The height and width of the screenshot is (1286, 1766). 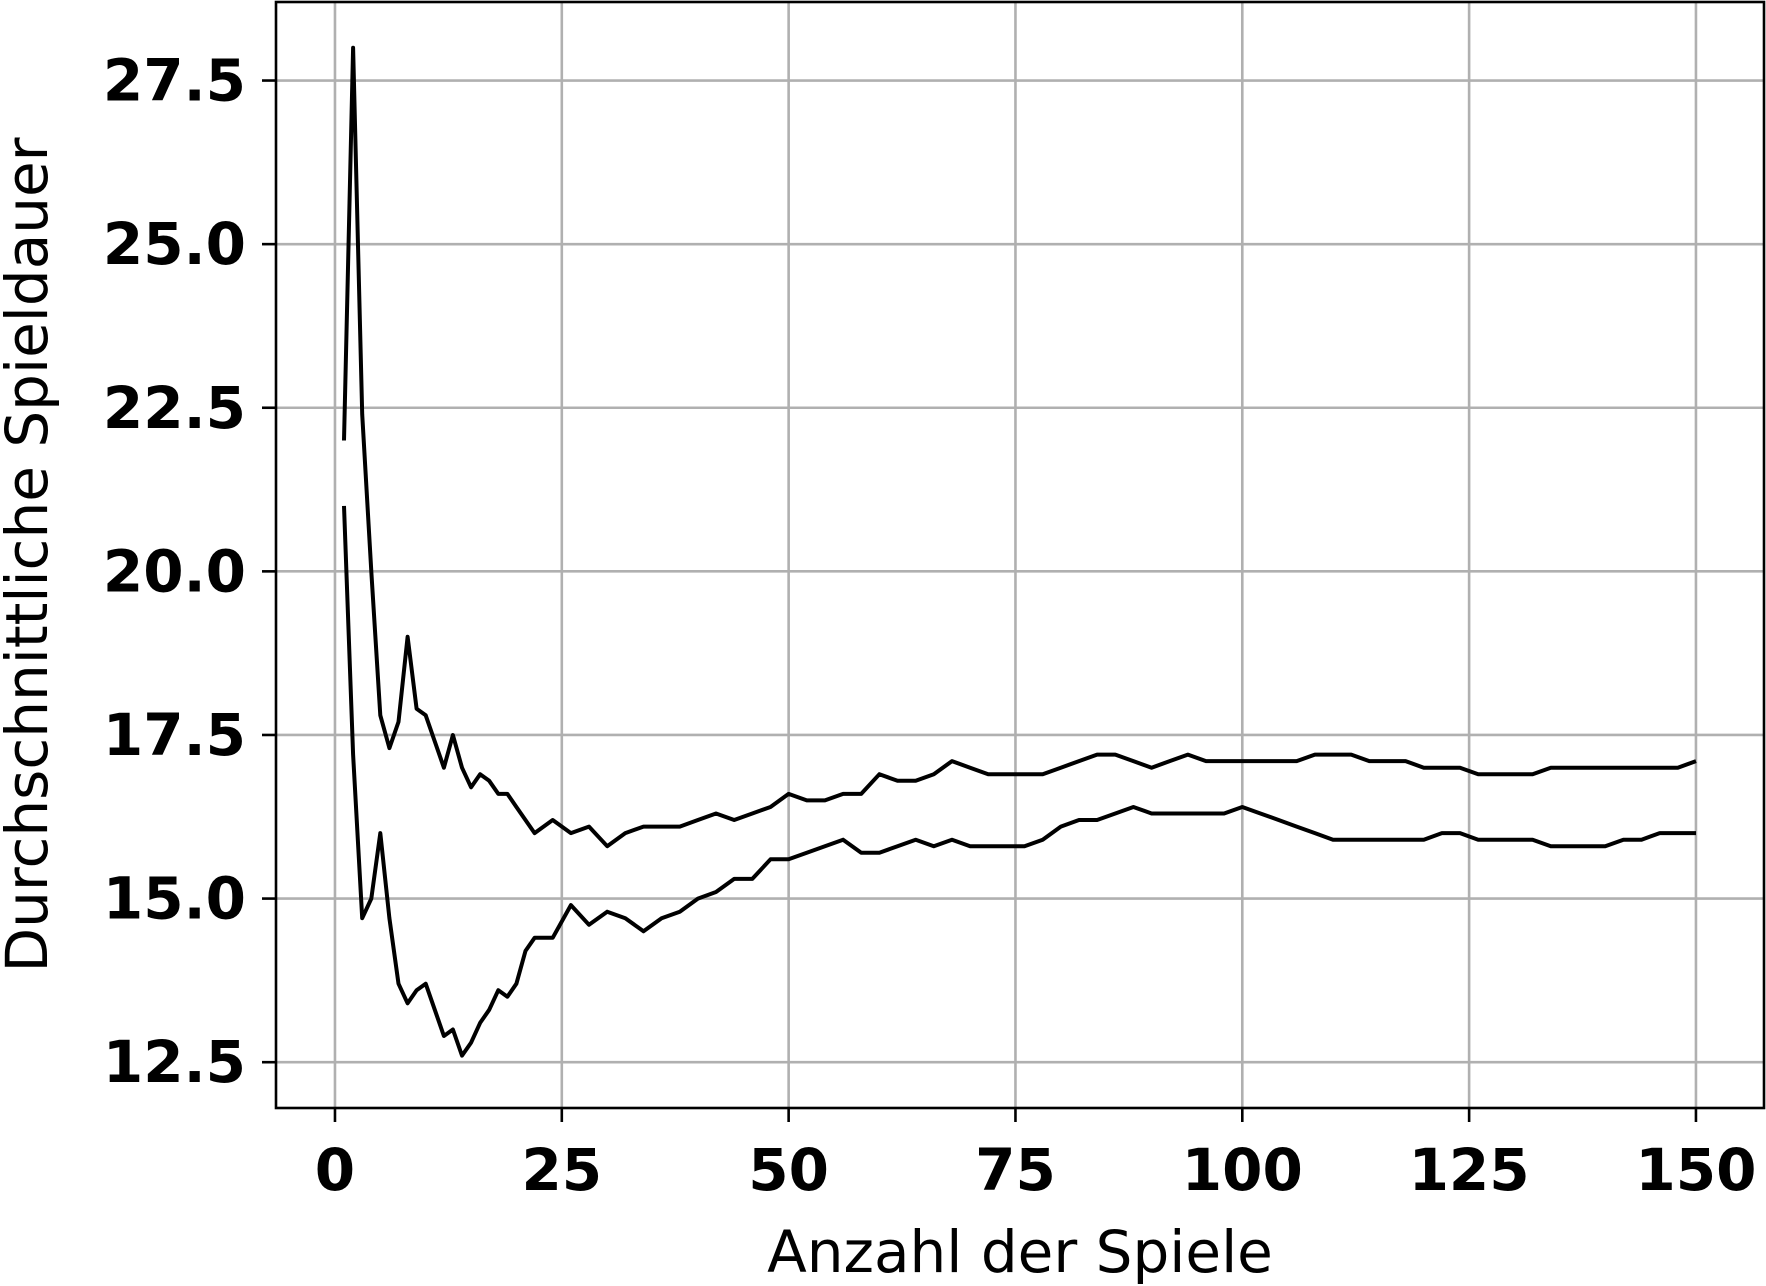 I want to click on x-tick-label: 25, so click(x=561, y=1170).